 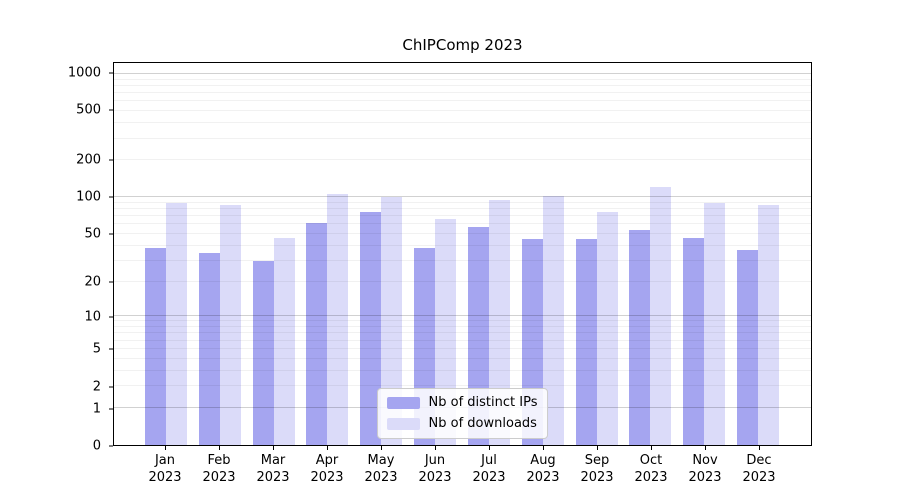 What do you see at coordinates (483, 402) in the screenshot?
I see `legend-label-distinct-ips: Nb of distinct IPs` at bounding box center [483, 402].